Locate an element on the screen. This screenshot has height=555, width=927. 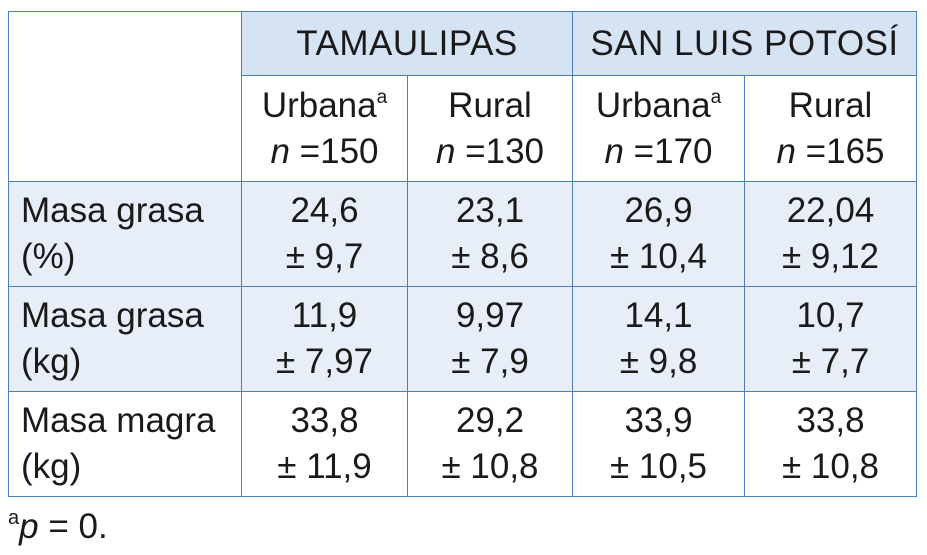
table-cell: 10,7 ± 7,7 is located at coordinates (830, 339).